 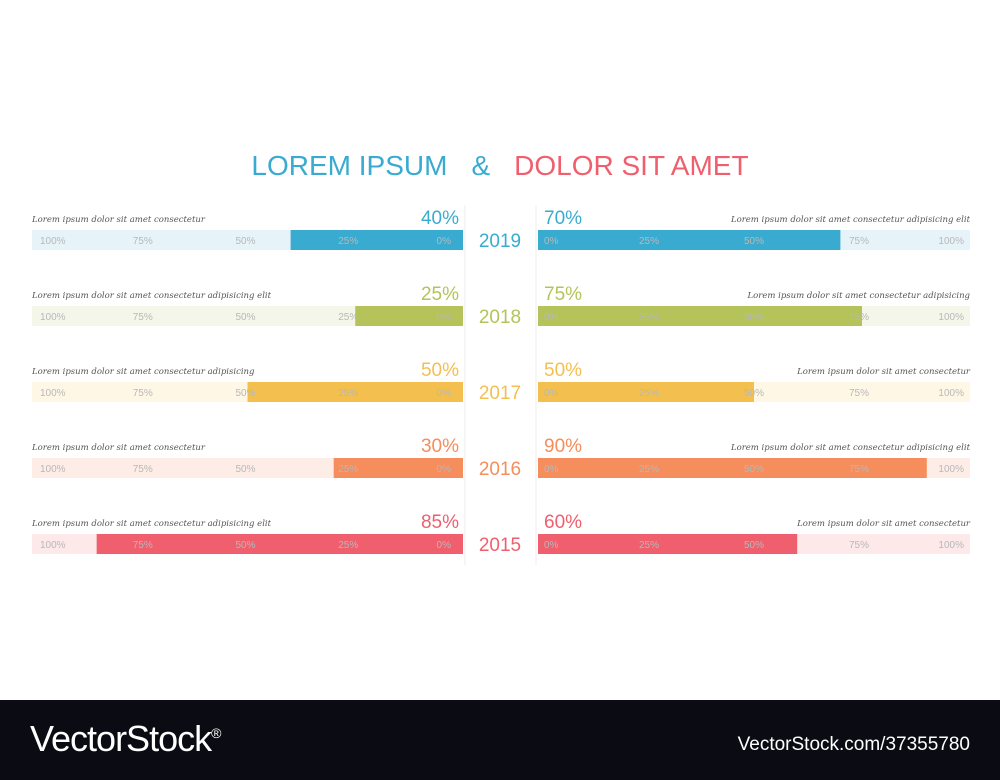 I want to click on left-value-label: 25%, so click(x=440, y=294).